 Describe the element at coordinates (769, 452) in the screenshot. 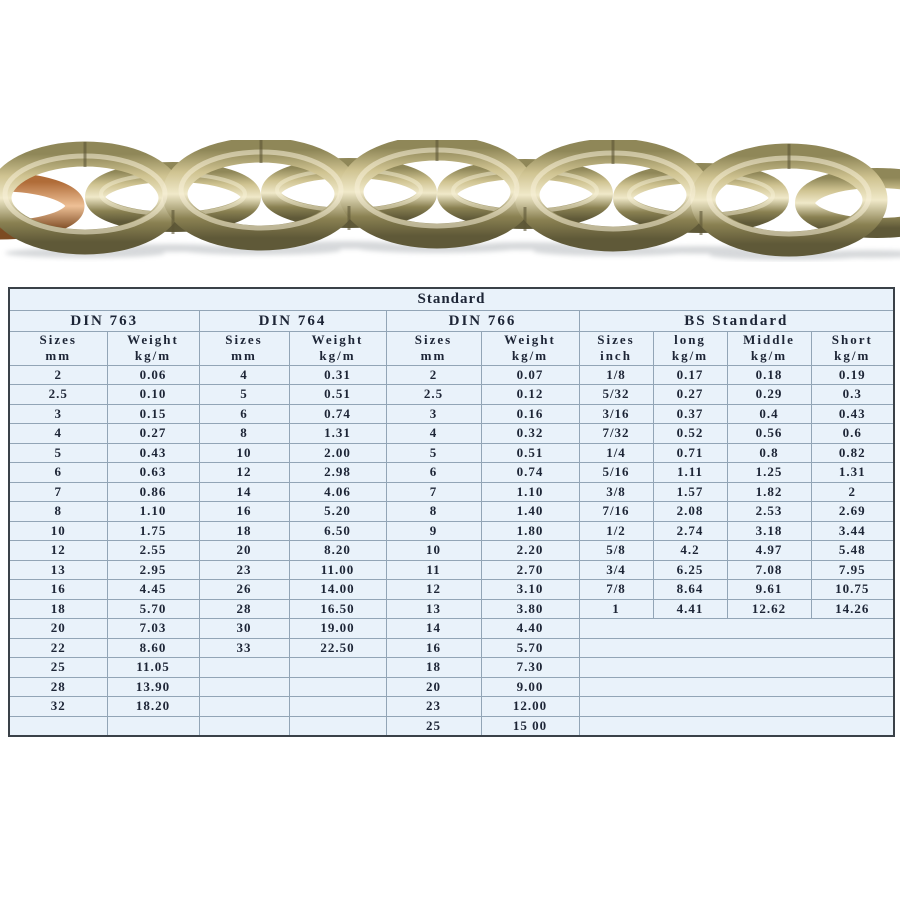

I see `cell: 0.8` at that location.